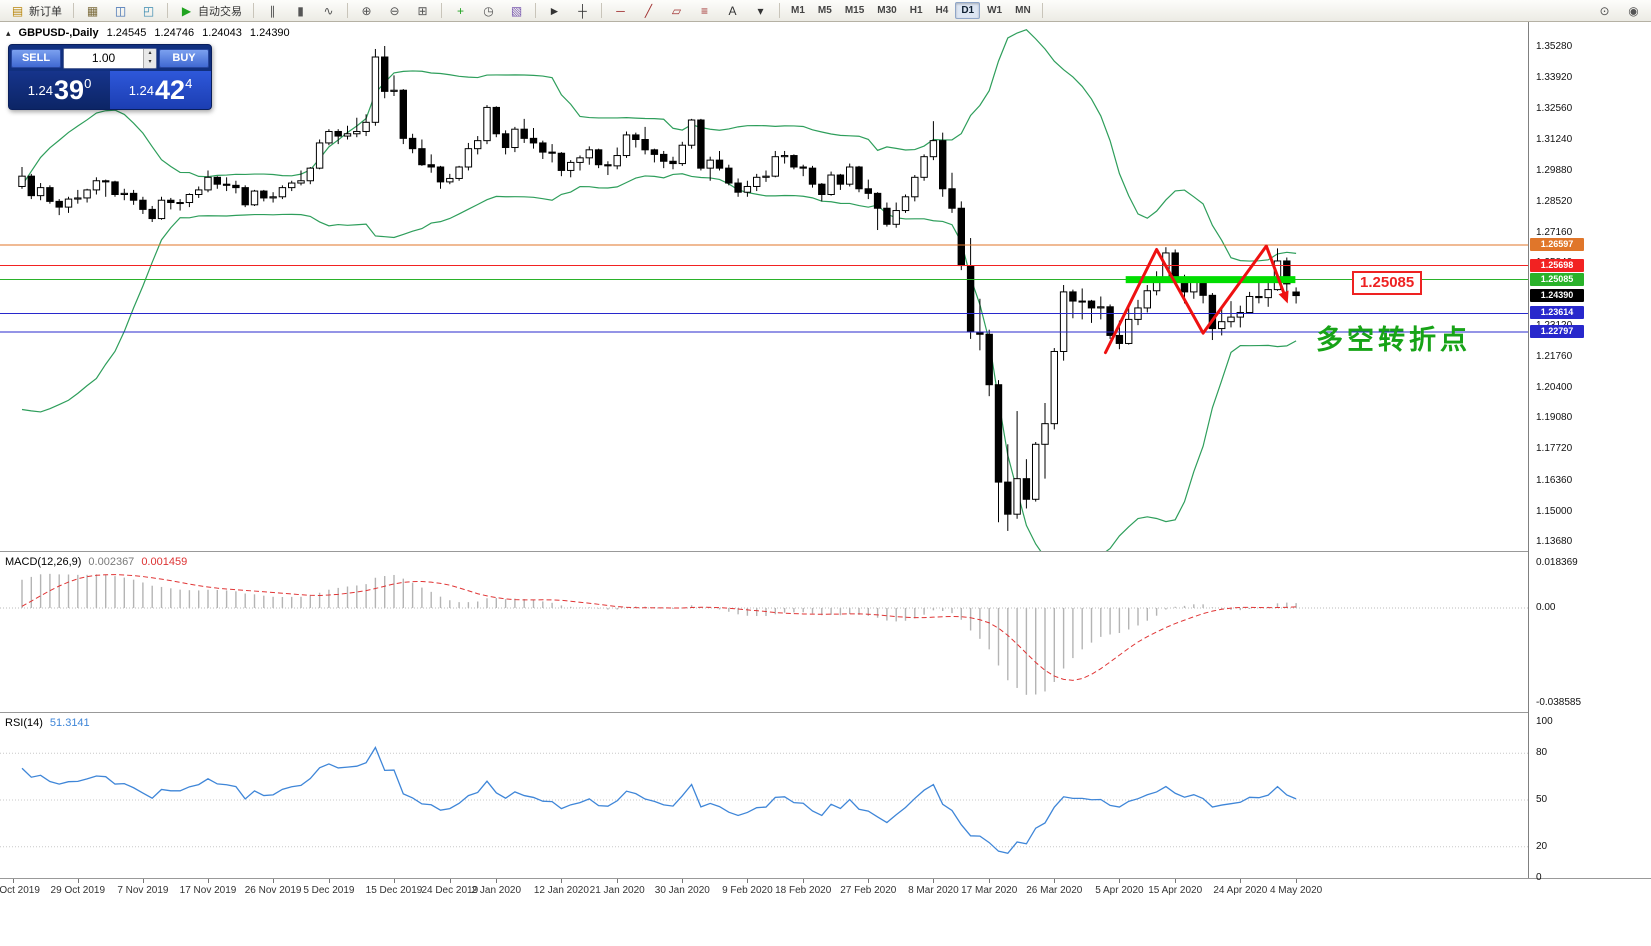  What do you see at coordinates (184, 58) in the screenshot?
I see `buy-button: BUY` at bounding box center [184, 58].